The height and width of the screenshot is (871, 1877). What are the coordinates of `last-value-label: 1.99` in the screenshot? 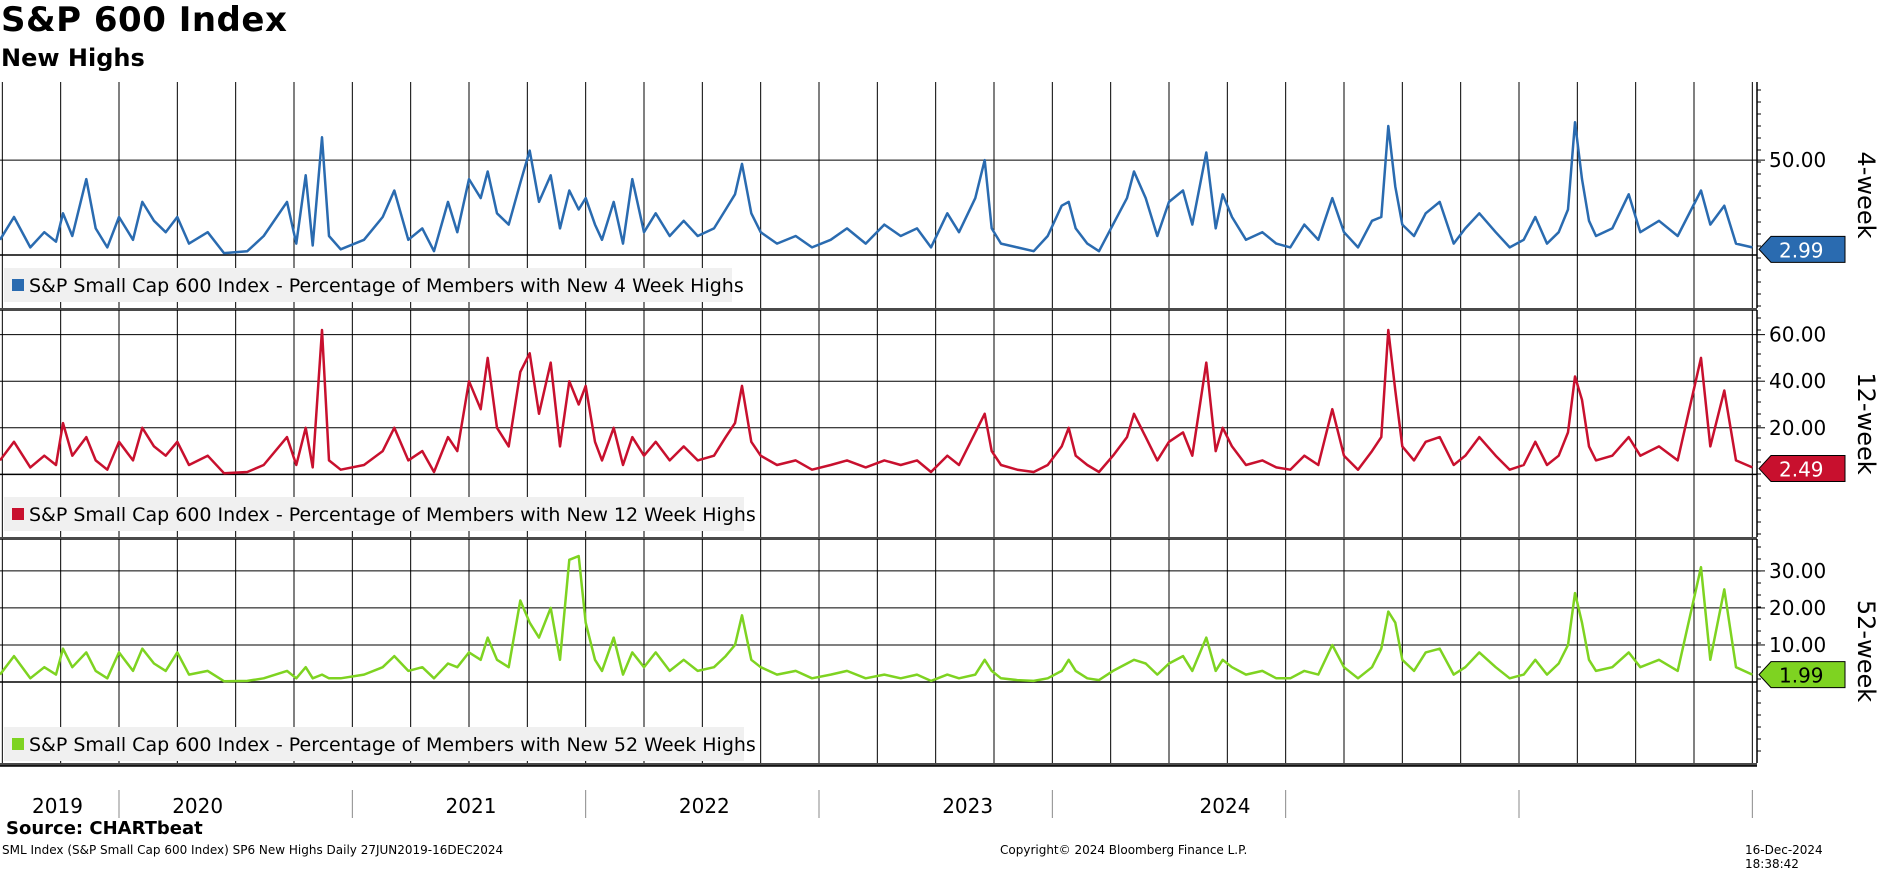 It's located at (1801, 676).